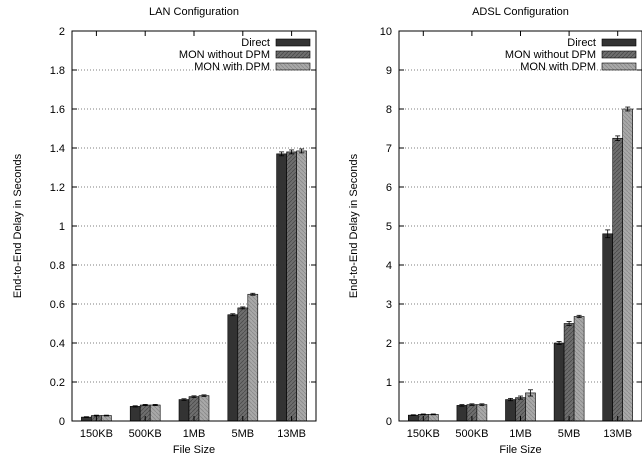 The image size is (642, 469). What do you see at coordinates (57, 266) in the screenshot?
I see `y-tick-label: 0.8` at bounding box center [57, 266].